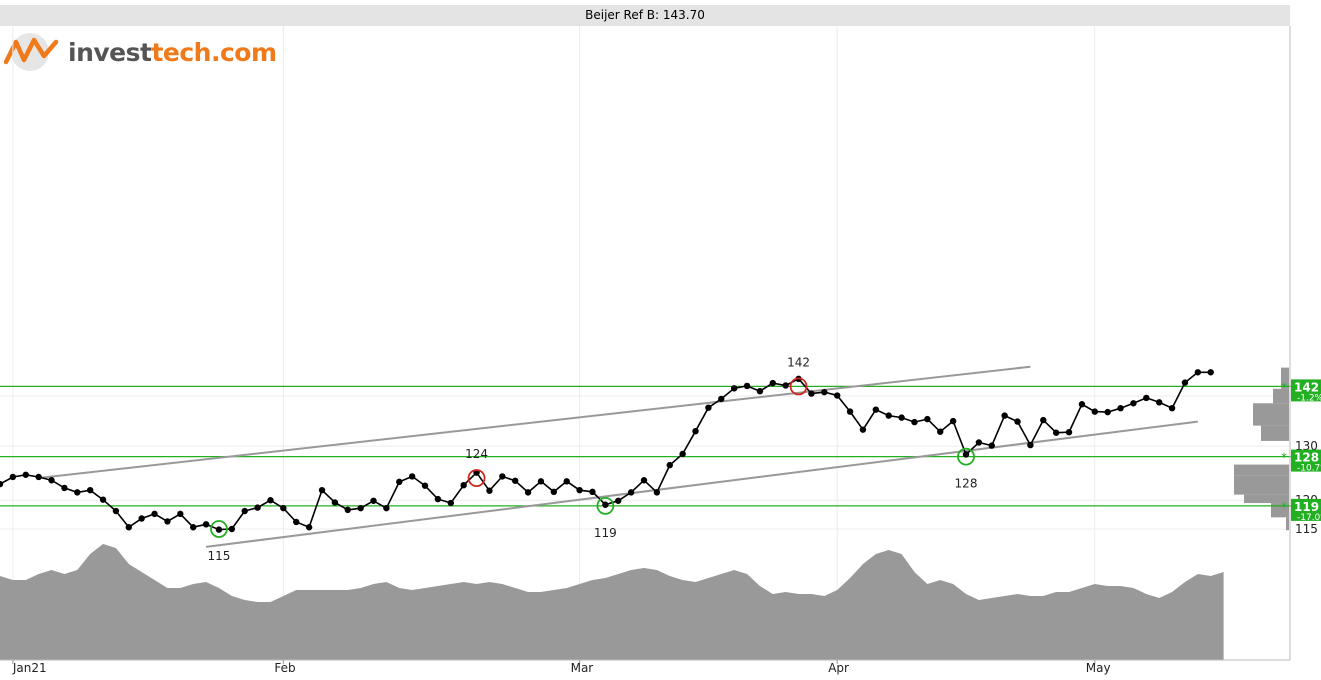  Describe the element at coordinates (476, 454) in the screenshot. I see `pivot-label: 124` at that location.